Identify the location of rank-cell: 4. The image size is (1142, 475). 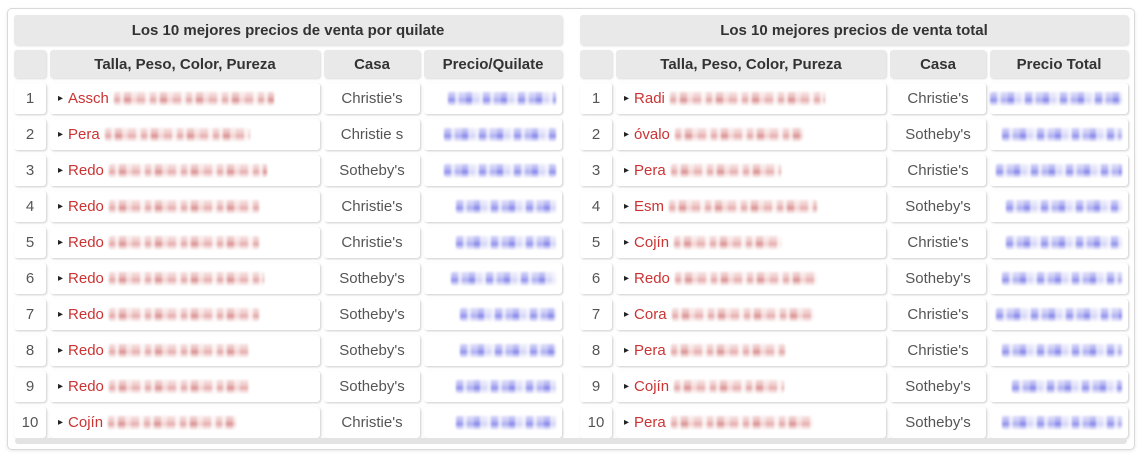
(596, 206).